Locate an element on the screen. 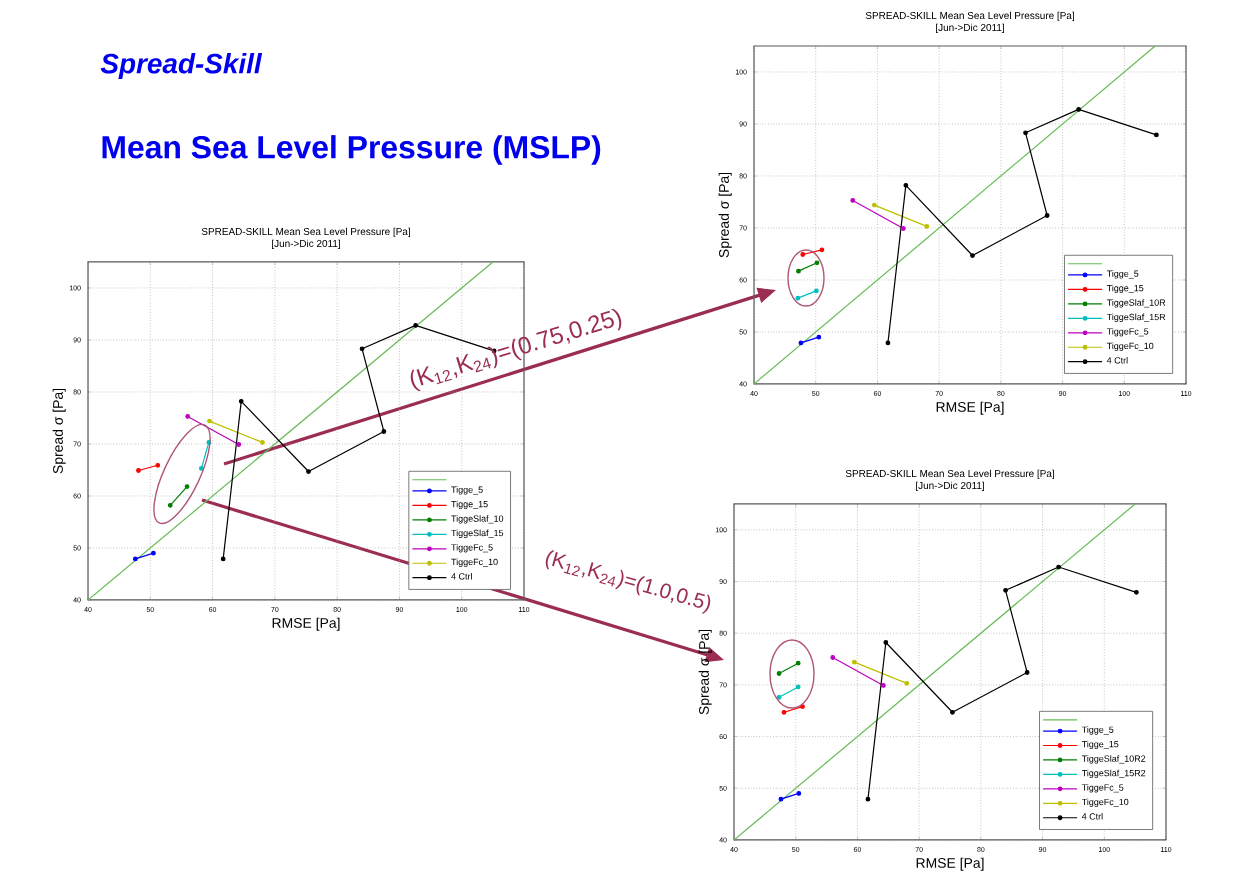  text: Spread-Skill is located at coordinates (181, 65).